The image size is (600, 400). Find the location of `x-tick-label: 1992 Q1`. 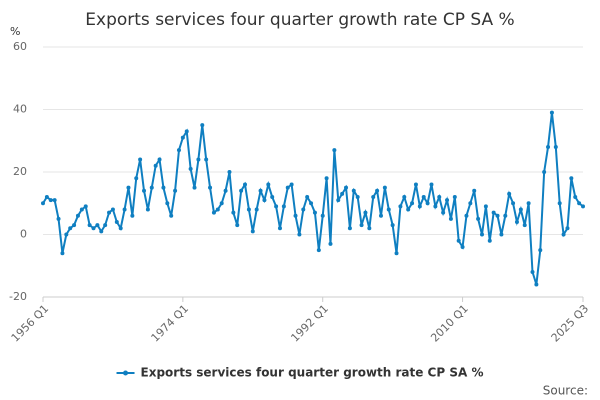

x-tick-label: 1992 Q1 is located at coordinates (309, 323).